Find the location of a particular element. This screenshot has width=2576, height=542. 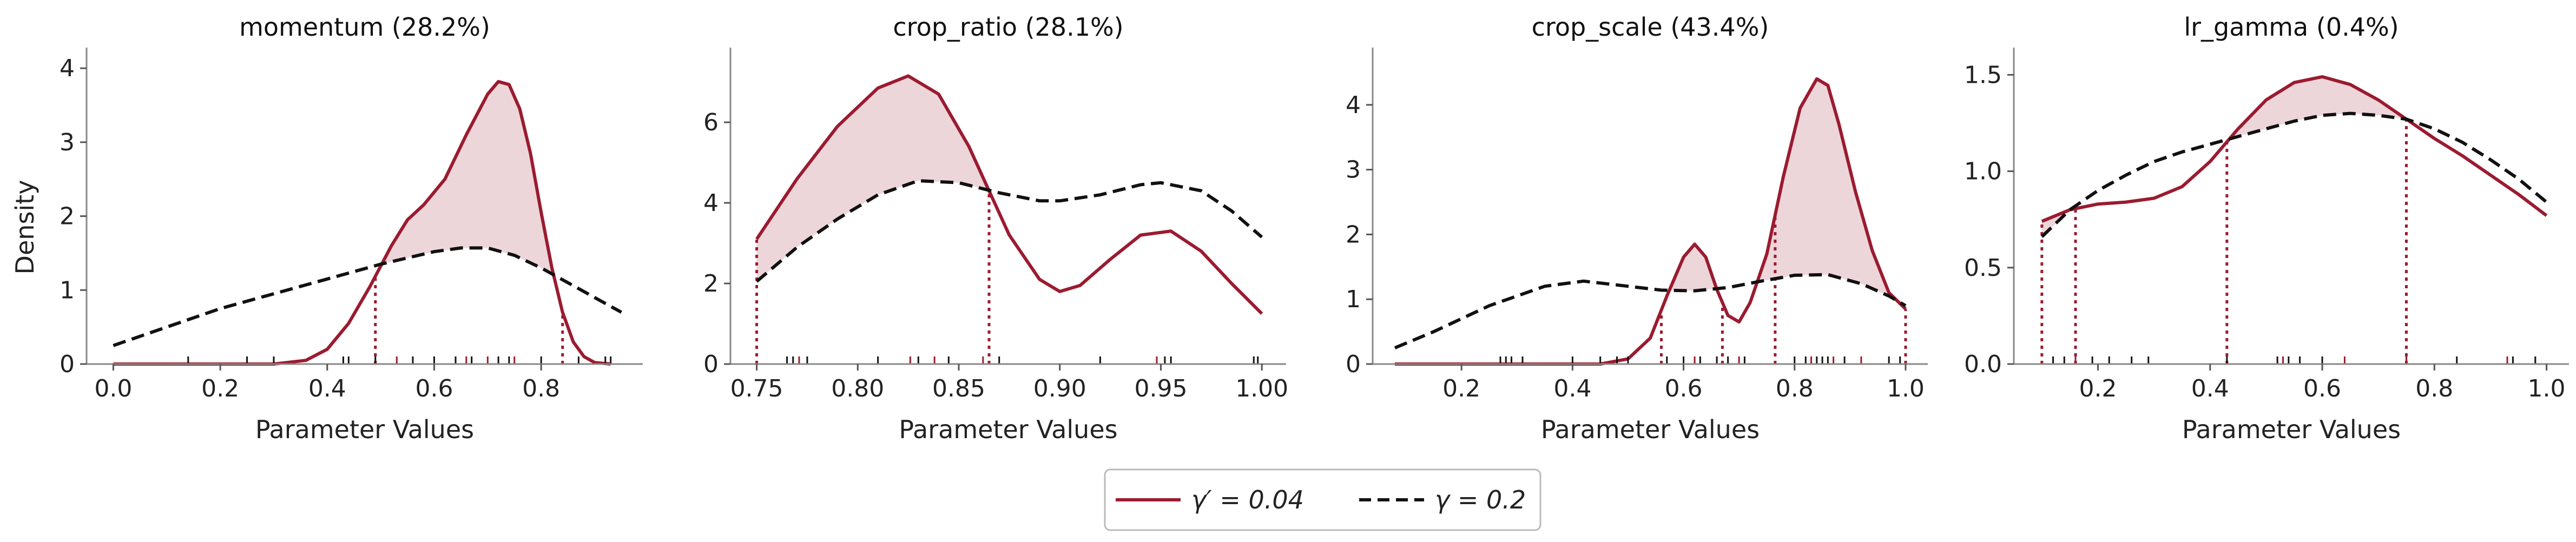

y-tick-label: 6 is located at coordinates (711, 122).